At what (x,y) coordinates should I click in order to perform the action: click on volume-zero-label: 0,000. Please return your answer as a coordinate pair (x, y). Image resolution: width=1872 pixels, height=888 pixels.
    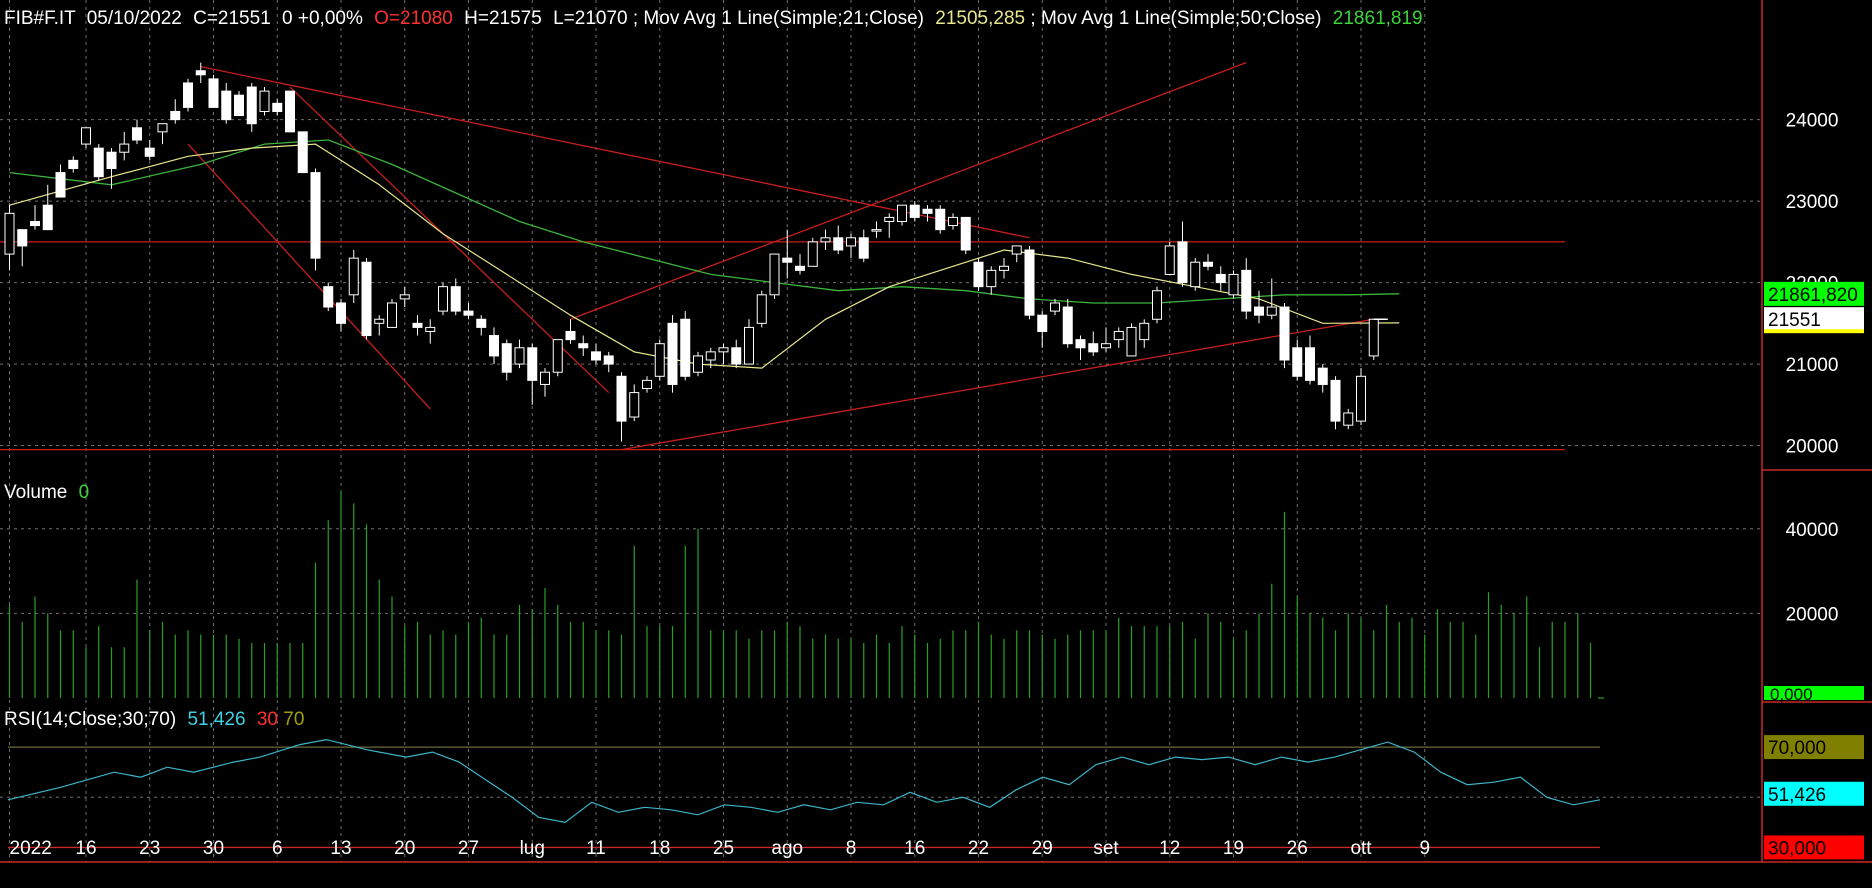
    Looking at the image, I should click on (1791, 694).